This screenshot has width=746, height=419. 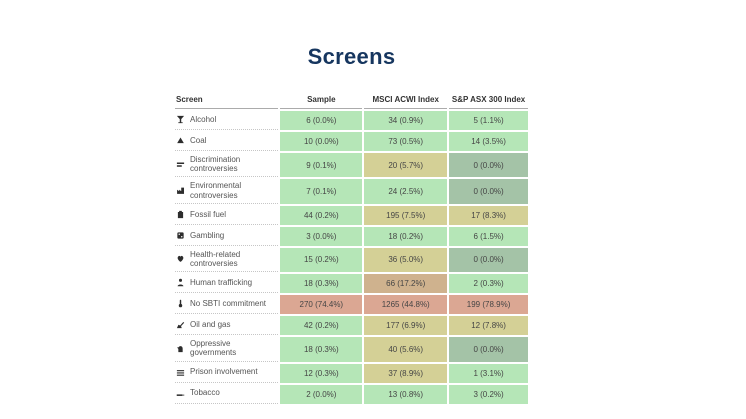 What do you see at coordinates (406, 215) in the screenshot?
I see `msci-acwi-cell: 195 (7.5%)` at bounding box center [406, 215].